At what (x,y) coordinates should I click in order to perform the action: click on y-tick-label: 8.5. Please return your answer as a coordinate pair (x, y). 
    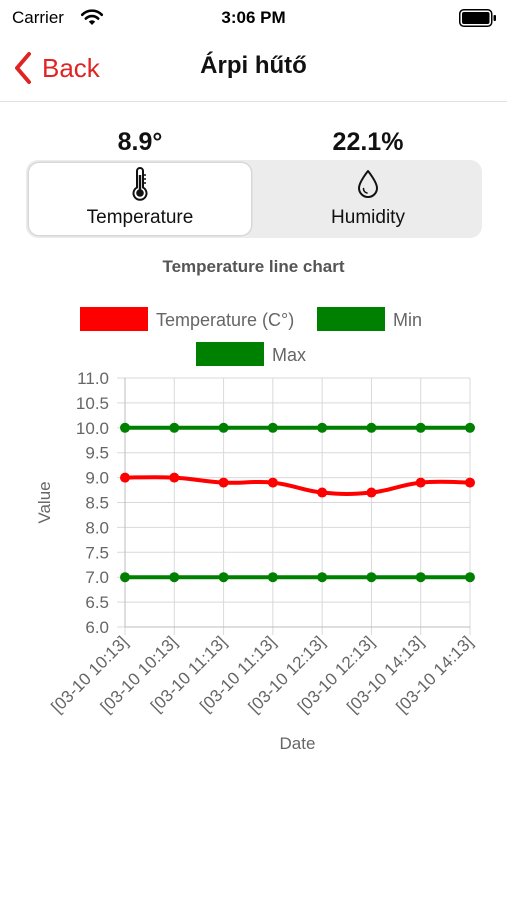
    Looking at the image, I should click on (97, 503).